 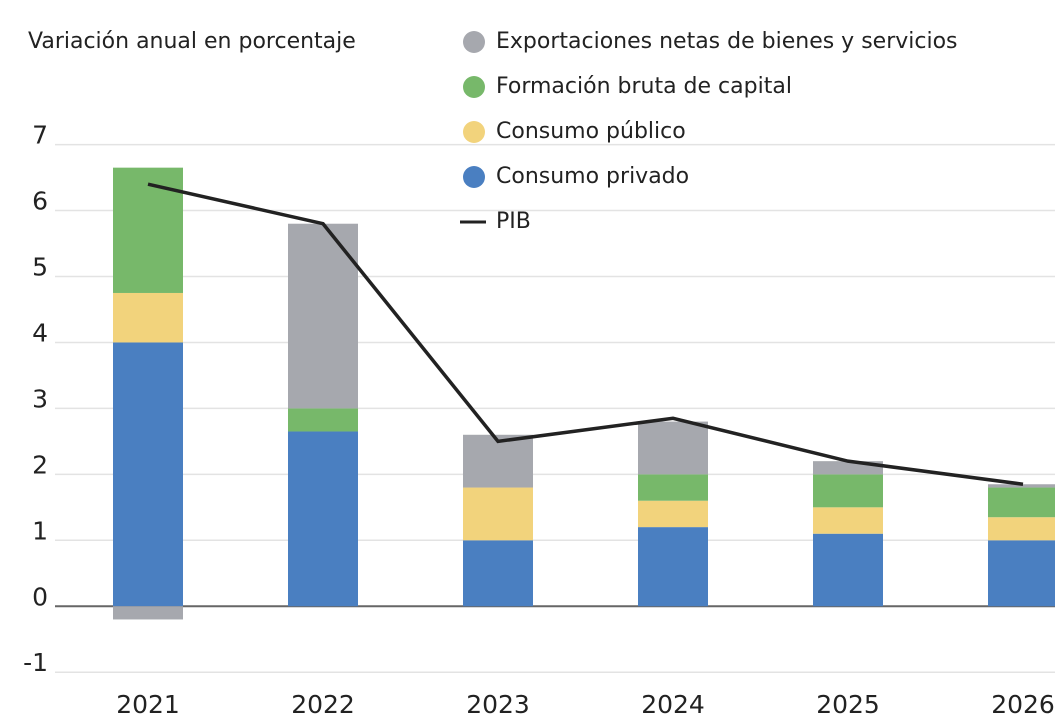 I want to click on x-tick-label: 2025, so click(x=848, y=704).